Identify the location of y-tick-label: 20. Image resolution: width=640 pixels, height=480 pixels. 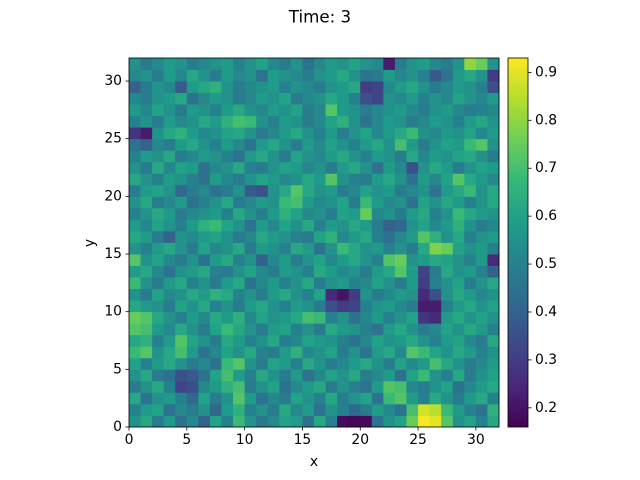
(113, 196).